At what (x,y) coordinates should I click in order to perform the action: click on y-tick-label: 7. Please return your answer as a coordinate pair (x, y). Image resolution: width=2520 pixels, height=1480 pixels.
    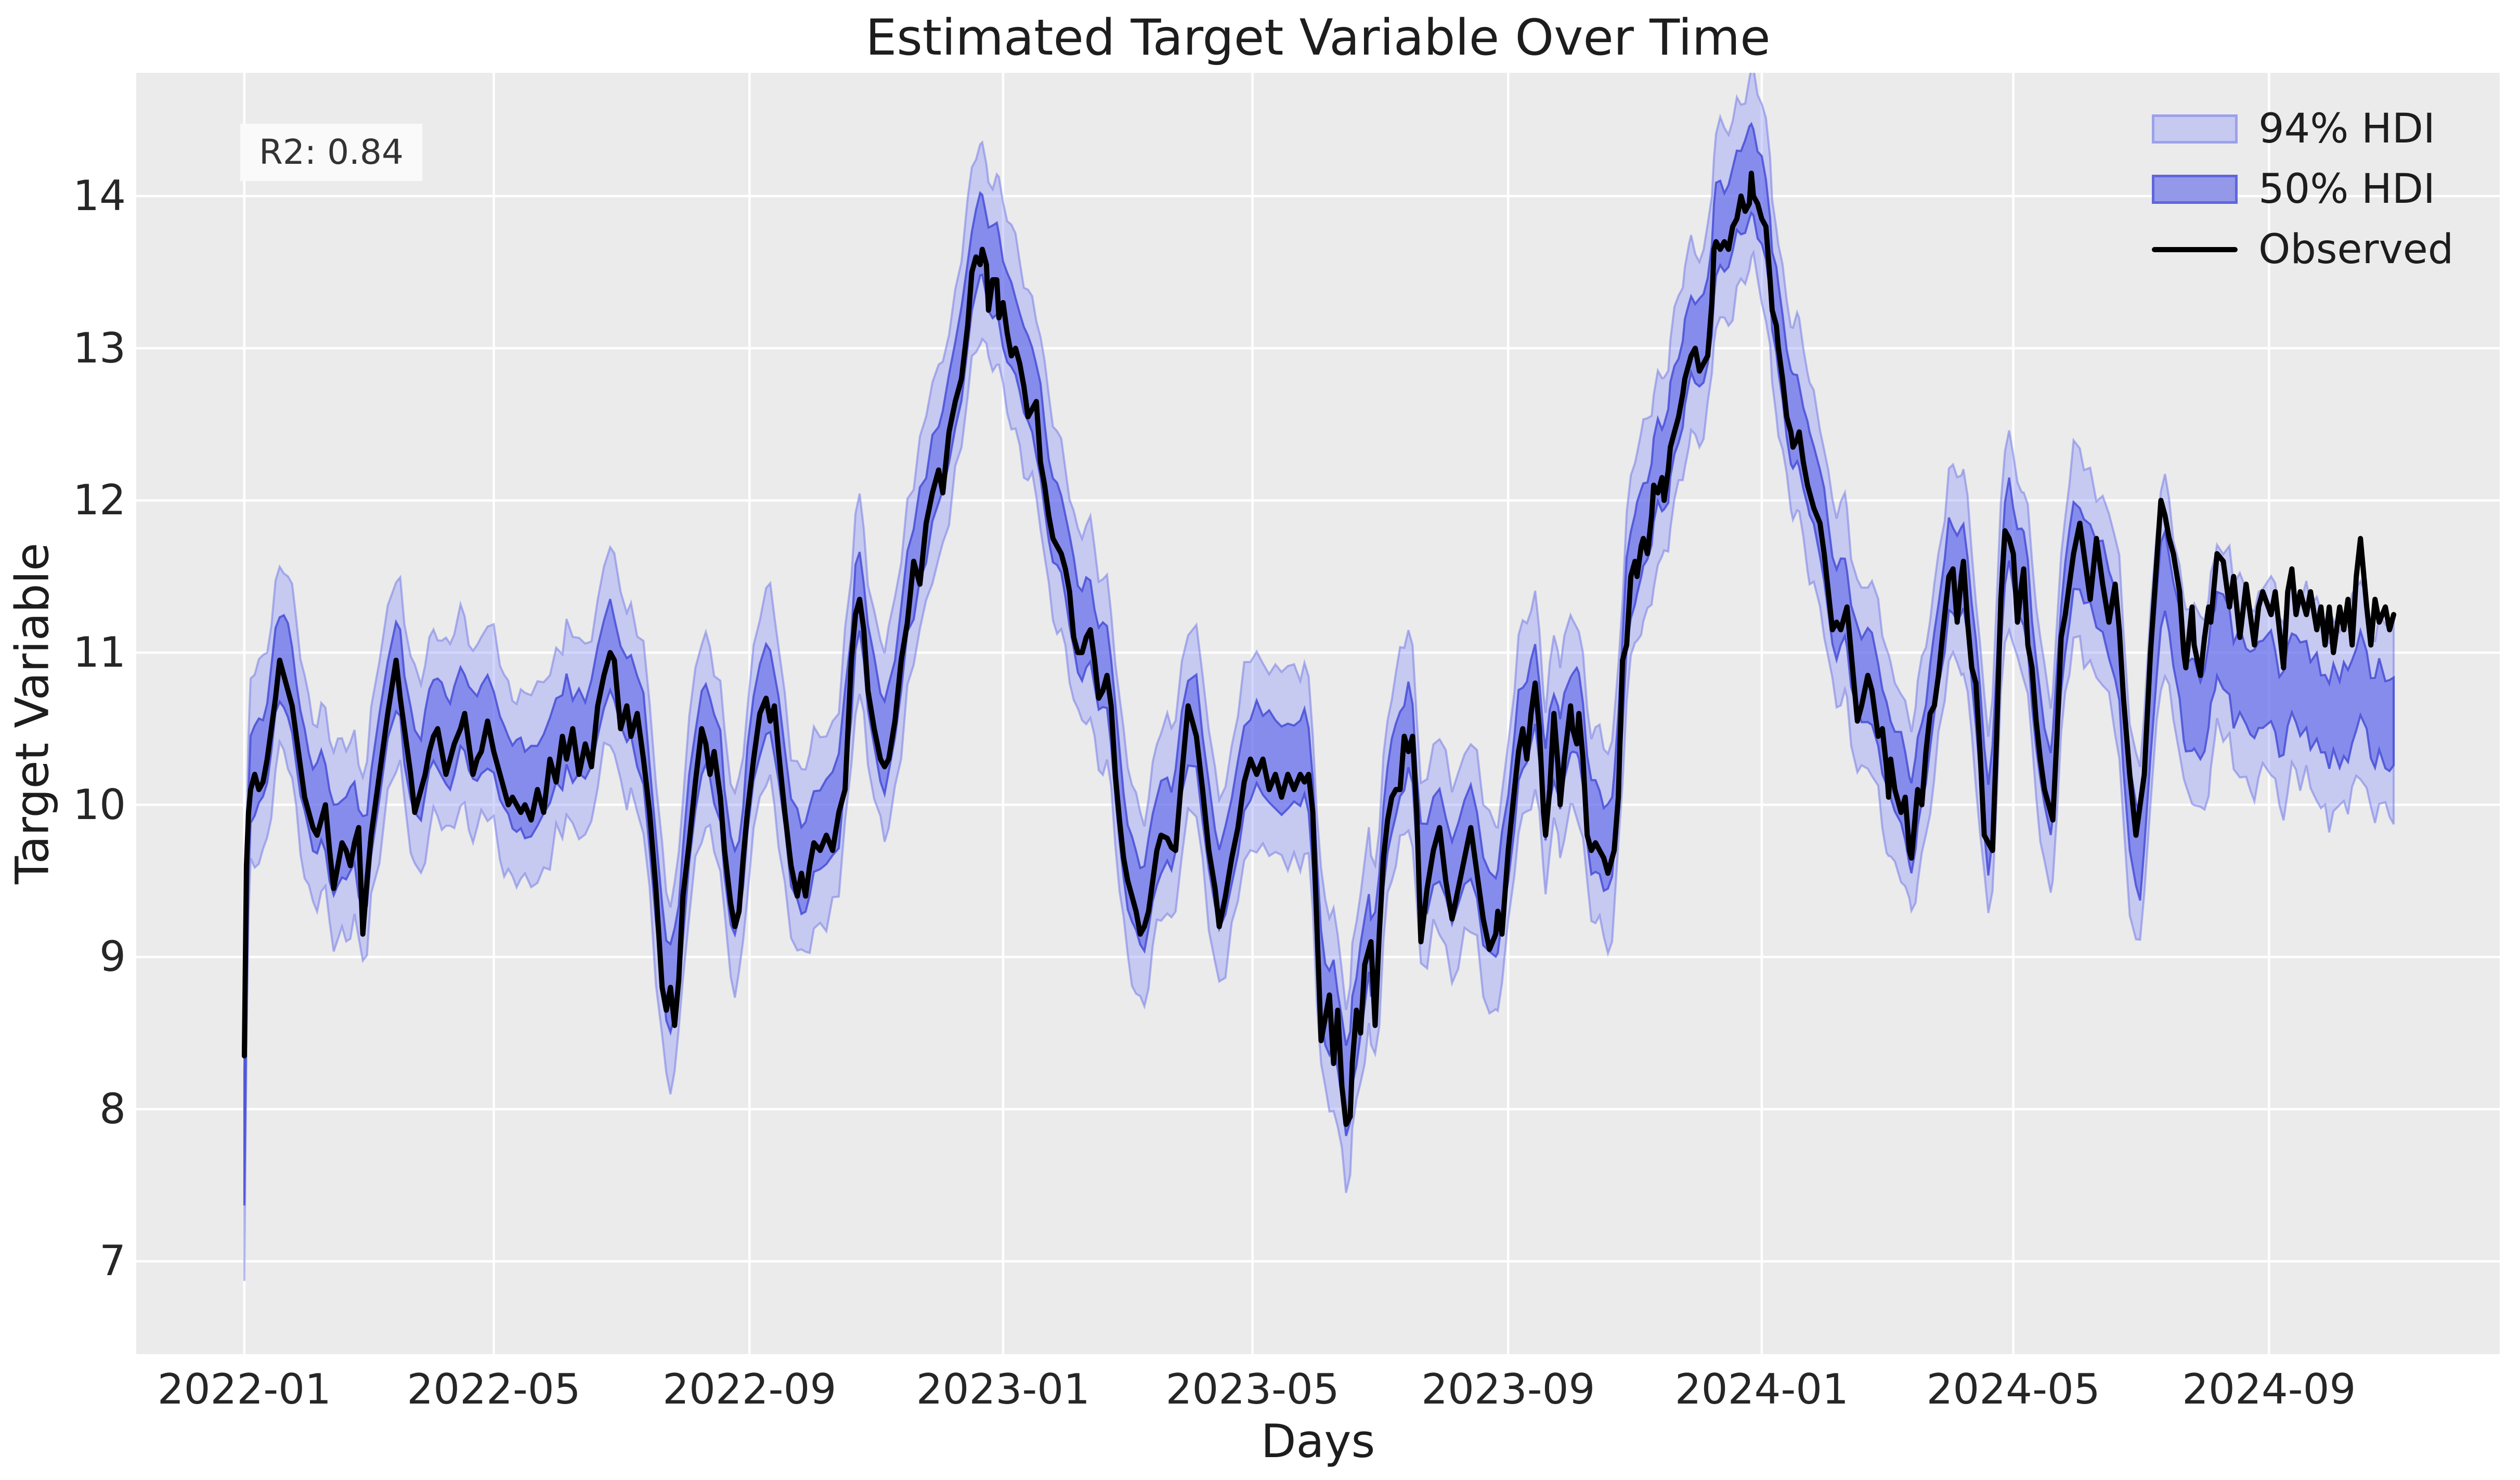
    Looking at the image, I should click on (112, 1261).